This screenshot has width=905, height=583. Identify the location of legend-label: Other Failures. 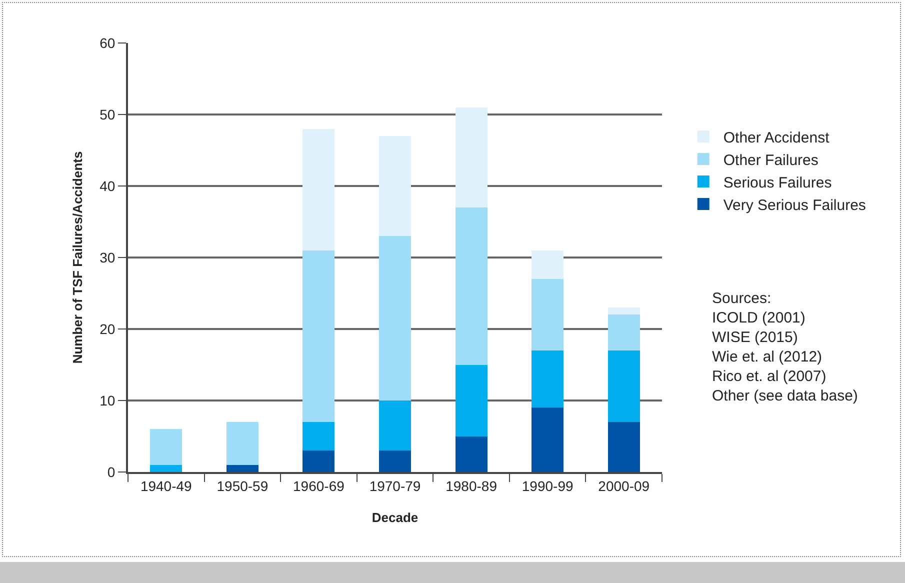
(770, 160).